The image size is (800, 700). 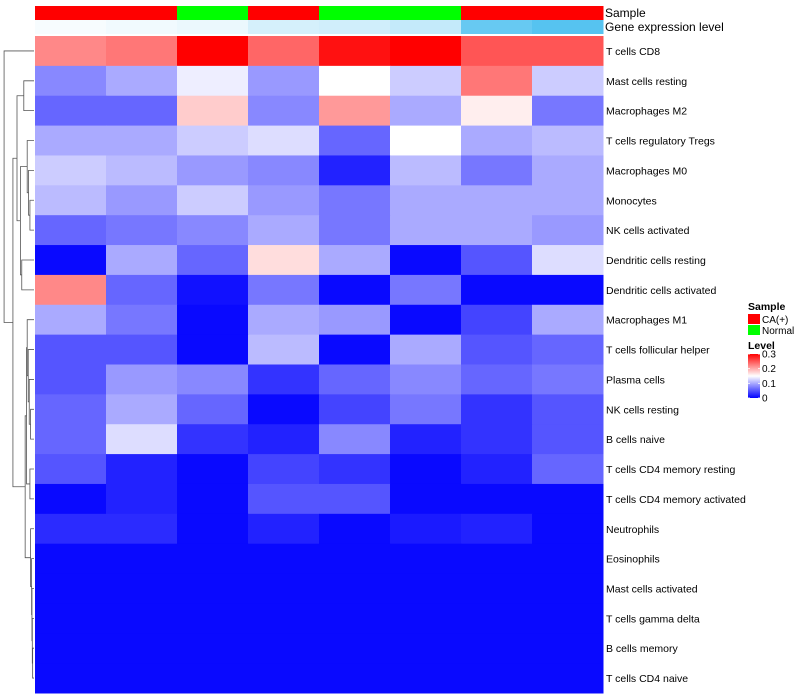 I want to click on row-label: T cells CD8, so click(x=633, y=52).